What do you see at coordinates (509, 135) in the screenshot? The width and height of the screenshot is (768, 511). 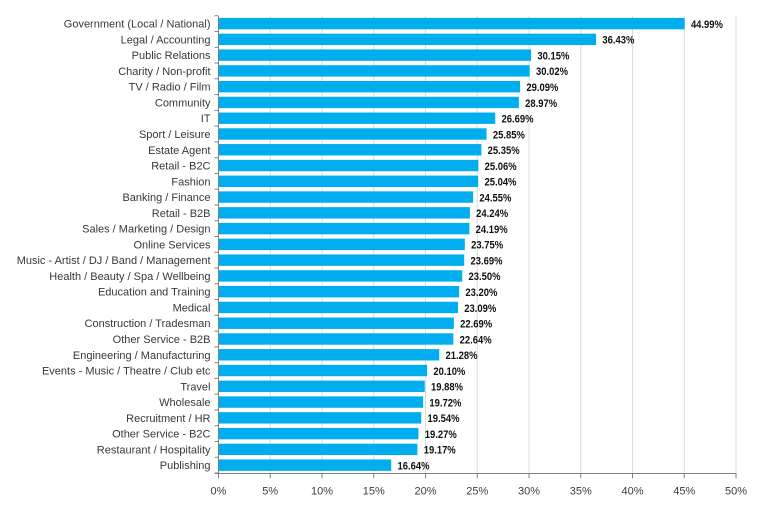 I see `svg-text: 25.85%` at bounding box center [509, 135].